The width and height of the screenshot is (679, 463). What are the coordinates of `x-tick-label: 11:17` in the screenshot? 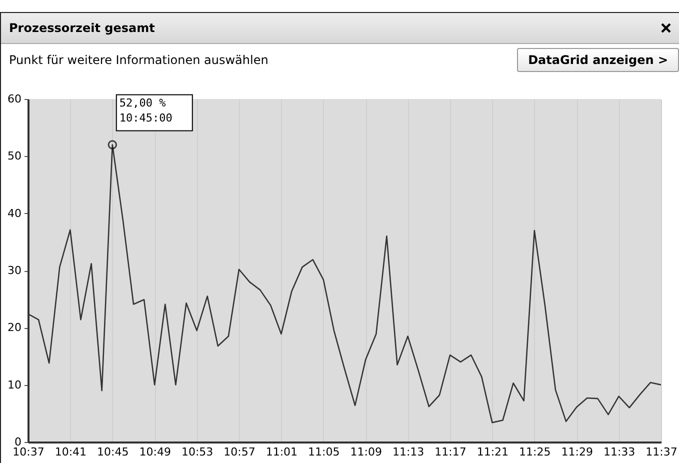 It's located at (450, 452).